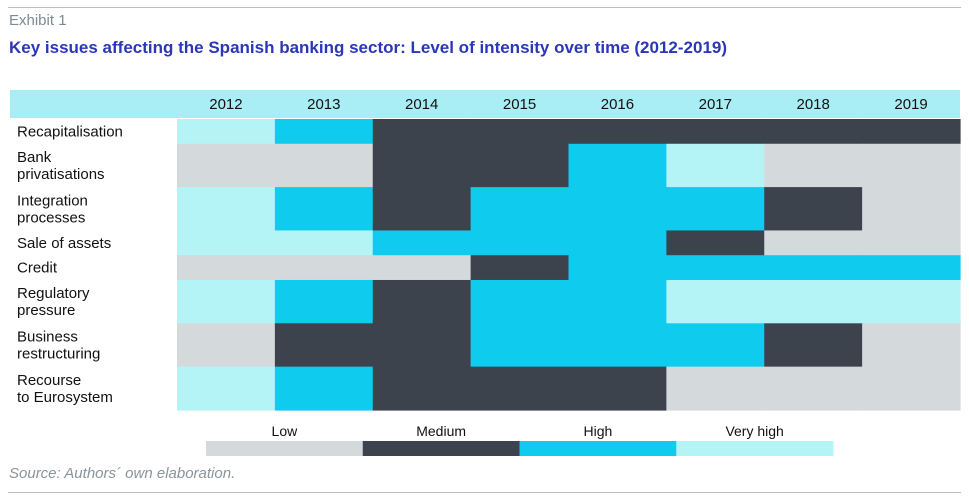 The image size is (969, 500). What do you see at coordinates (49, 380) in the screenshot?
I see `row-label: Recourse` at bounding box center [49, 380].